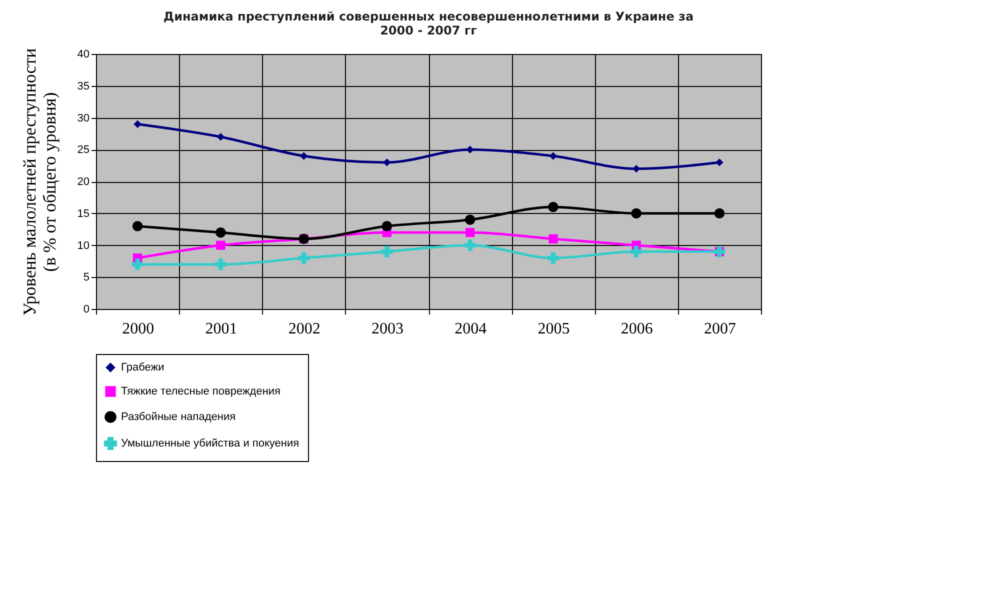 The width and height of the screenshot is (992, 606). What do you see at coordinates (83, 118) in the screenshot?
I see `y-tick-label: 30` at bounding box center [83, 118].